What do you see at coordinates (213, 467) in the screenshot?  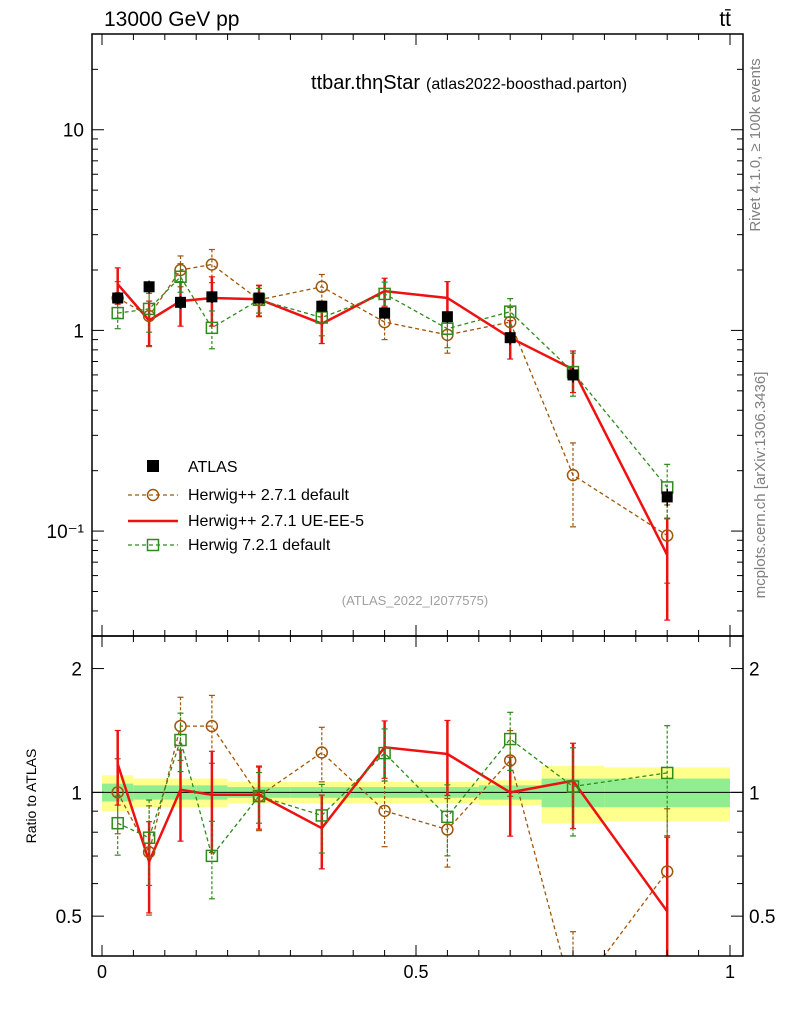 I see `legend-atlas-label: ATLAS` at bounding box center [213, 467].